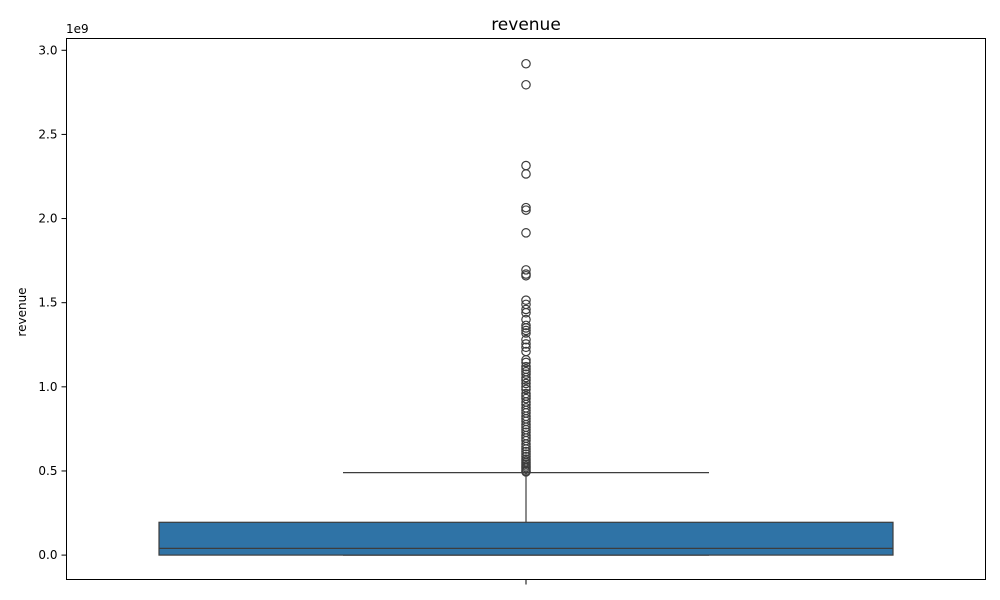 The width and height of the screenshot is (1000, 600). What do you see at coordinates (47, 50) in the screenshot?
I see `y-tick-label: 3.0` at bounding box center [47, 50].